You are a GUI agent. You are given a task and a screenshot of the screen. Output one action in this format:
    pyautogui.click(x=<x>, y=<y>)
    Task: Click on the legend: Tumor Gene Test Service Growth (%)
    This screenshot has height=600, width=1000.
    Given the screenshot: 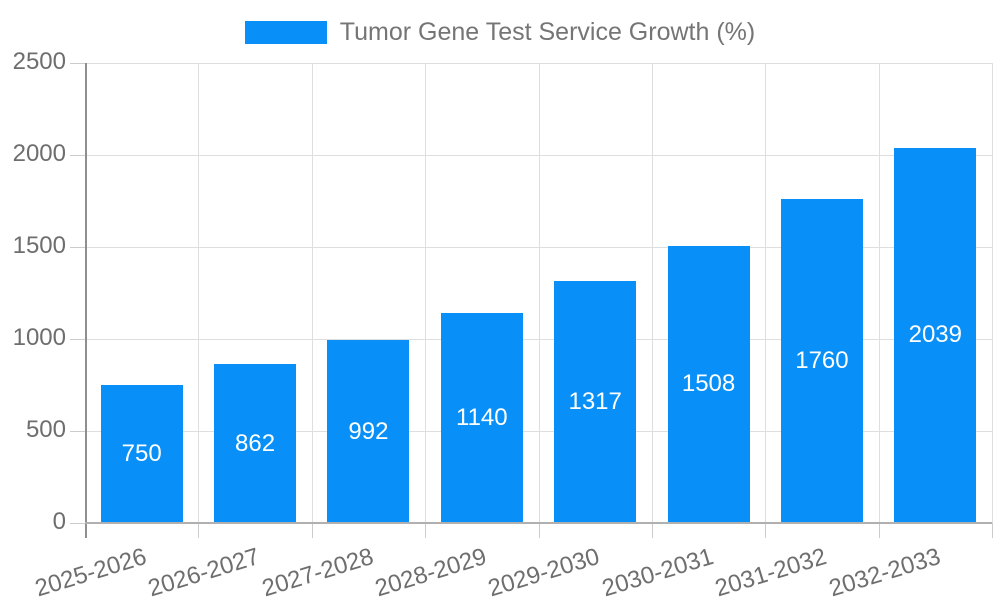 What is the action you would take?
    pyautogui.click(x=500, y=32)
    